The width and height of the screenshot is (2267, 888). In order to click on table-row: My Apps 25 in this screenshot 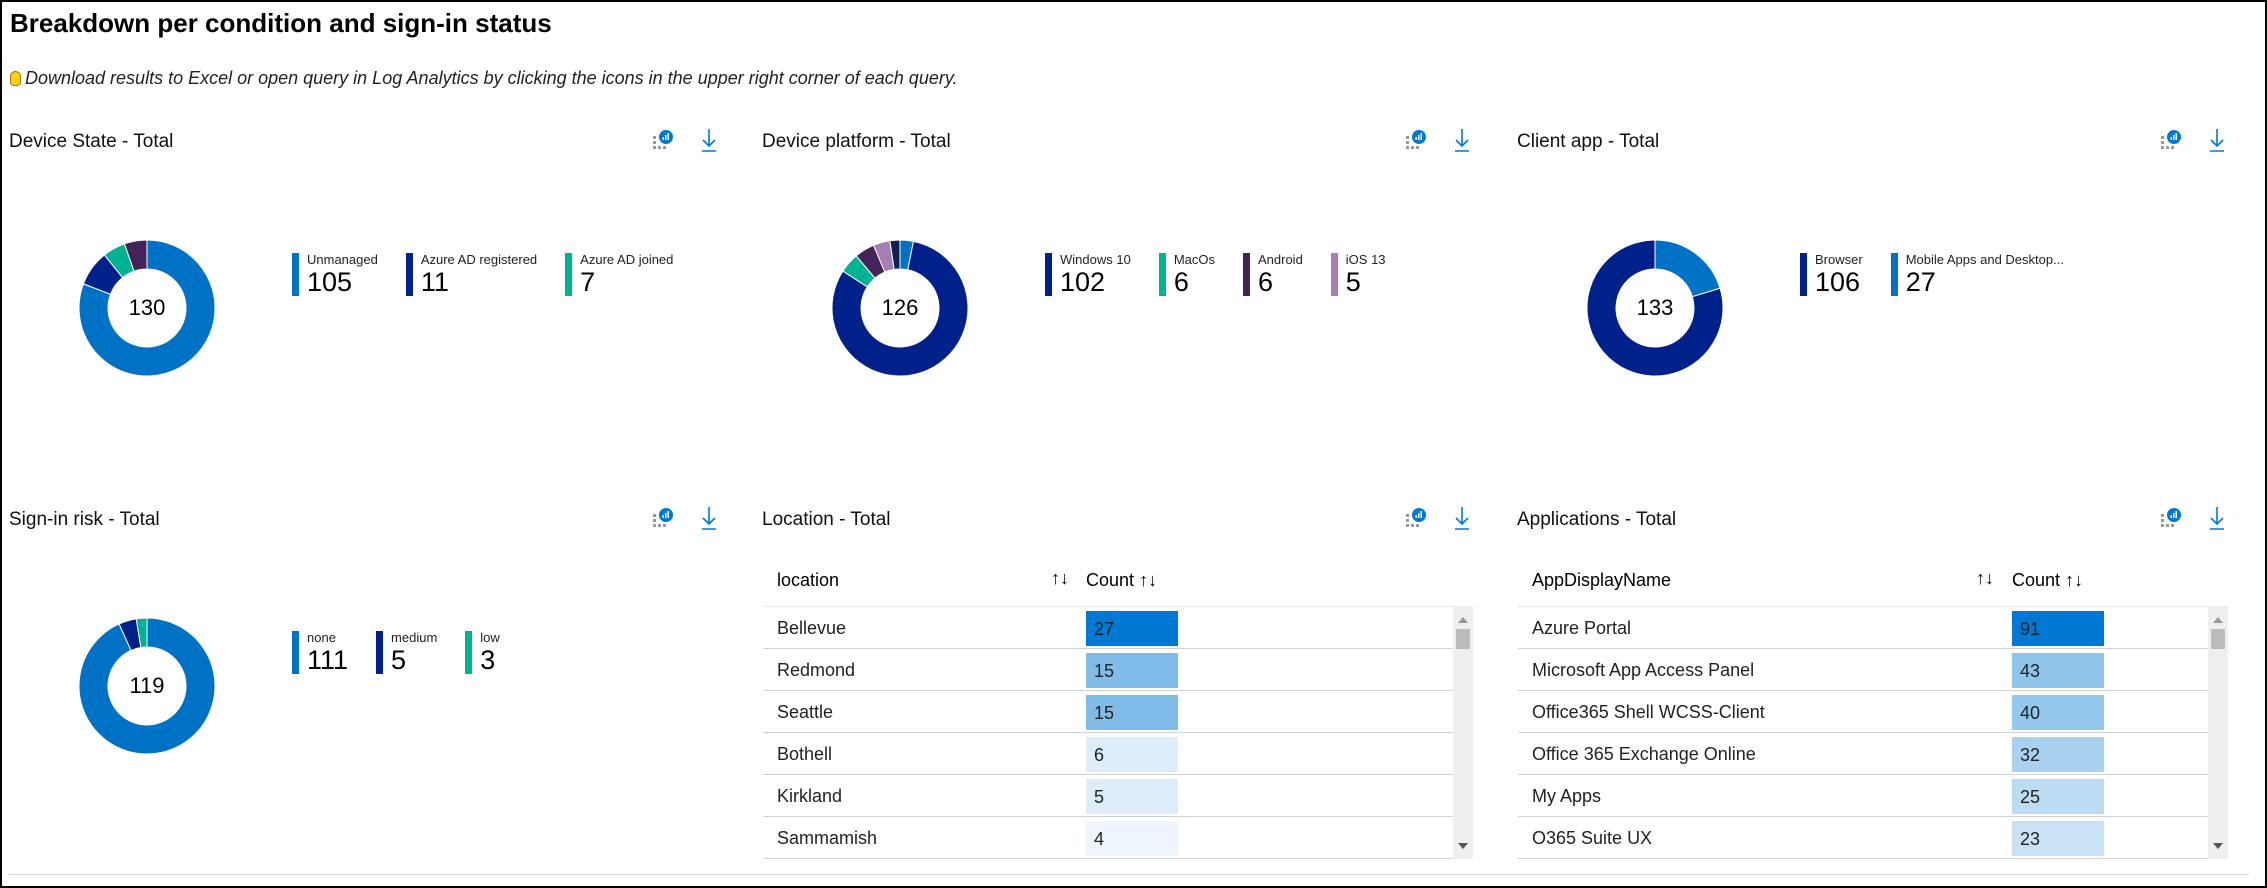, I will do `click(1863, 796)`.